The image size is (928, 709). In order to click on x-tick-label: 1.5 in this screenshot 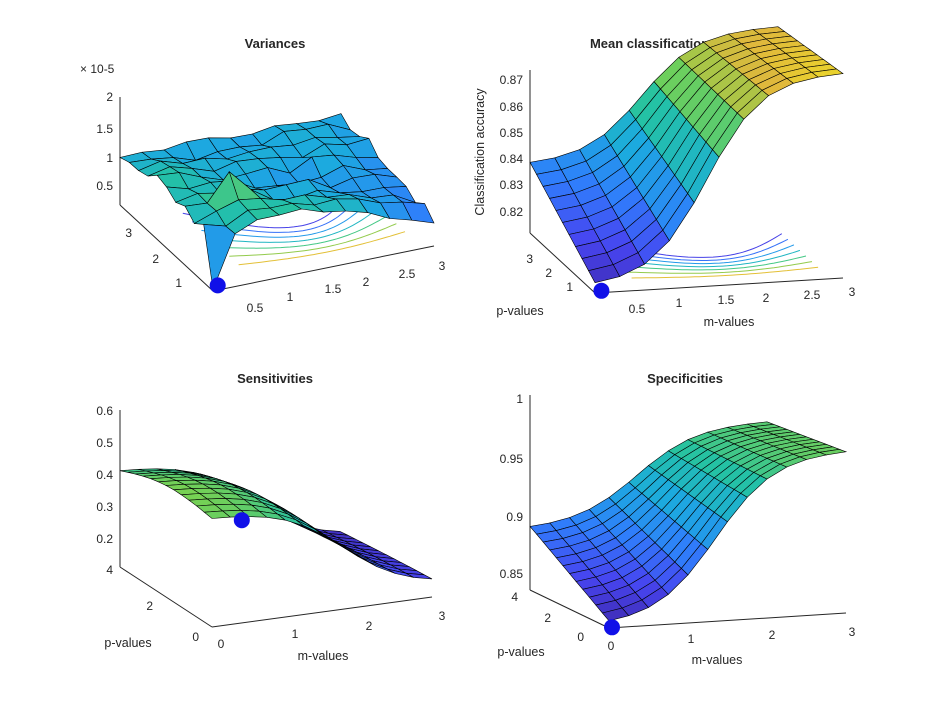, I will do `click(726, 300)`.